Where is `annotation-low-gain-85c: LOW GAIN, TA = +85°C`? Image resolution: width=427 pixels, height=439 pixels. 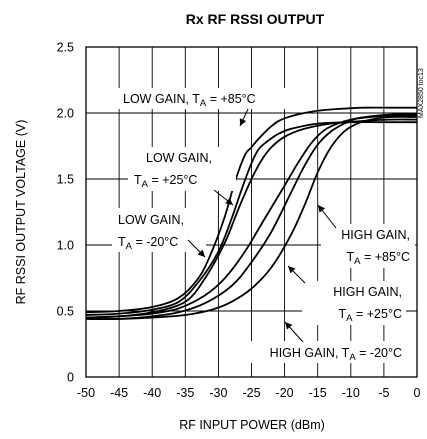 annotation-low-gain-85c: LOW GAIN, TA = +85°C is located at coordinates (215, 107).